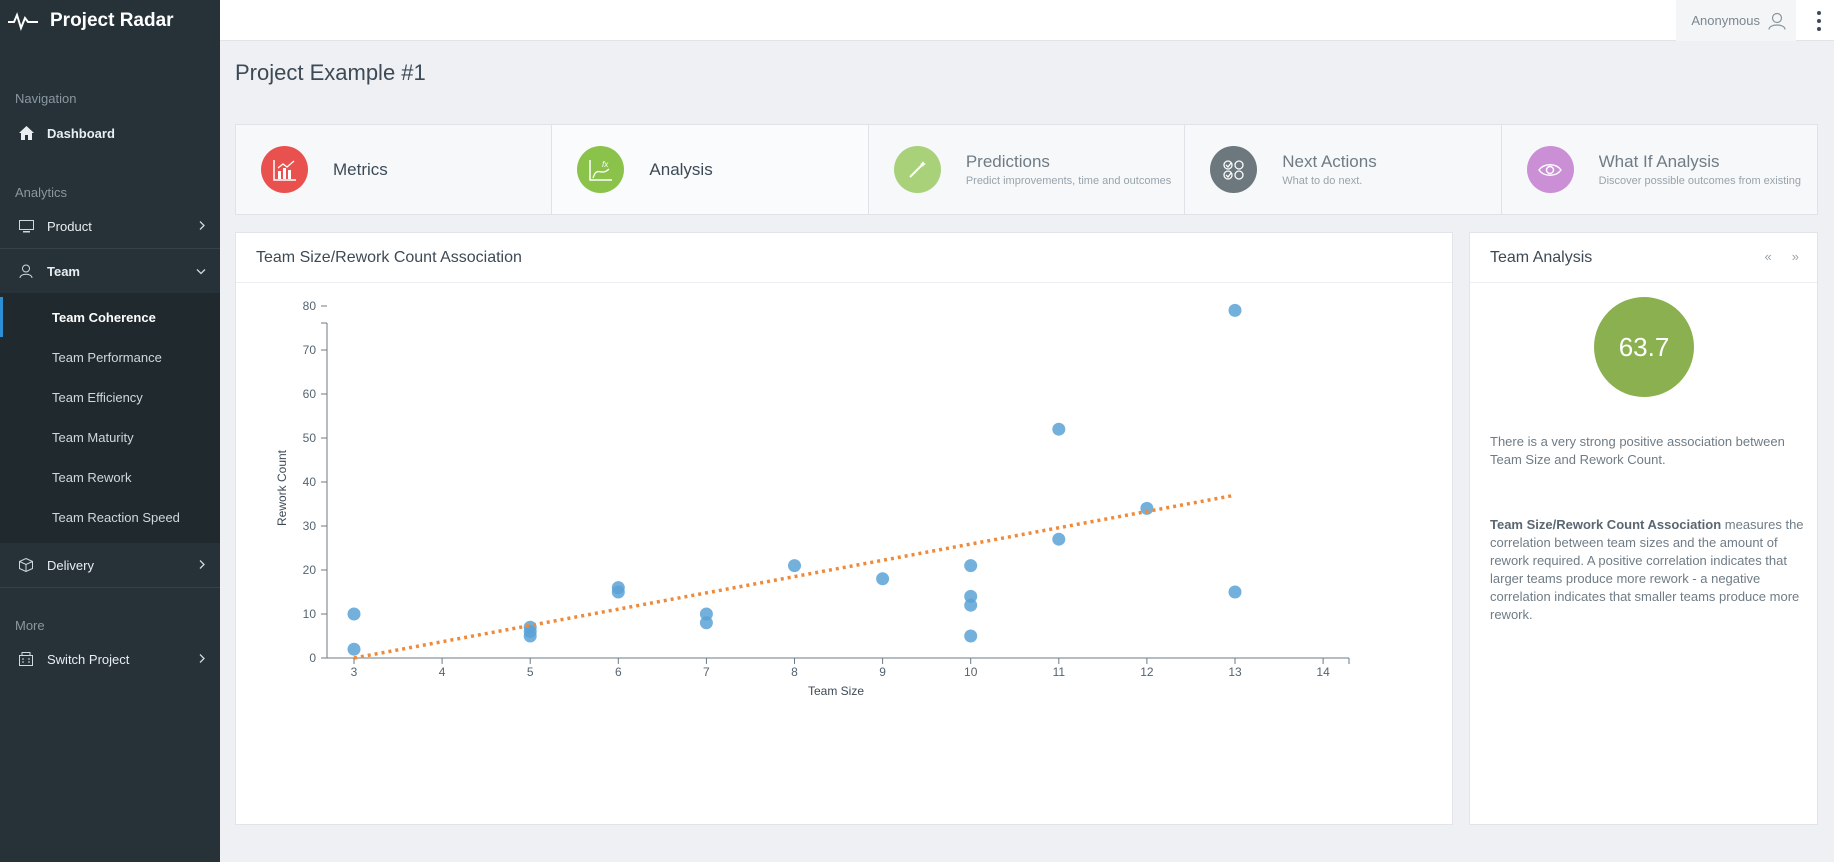  I want to click on user-menu: Anonymous, so click(1736, 20).